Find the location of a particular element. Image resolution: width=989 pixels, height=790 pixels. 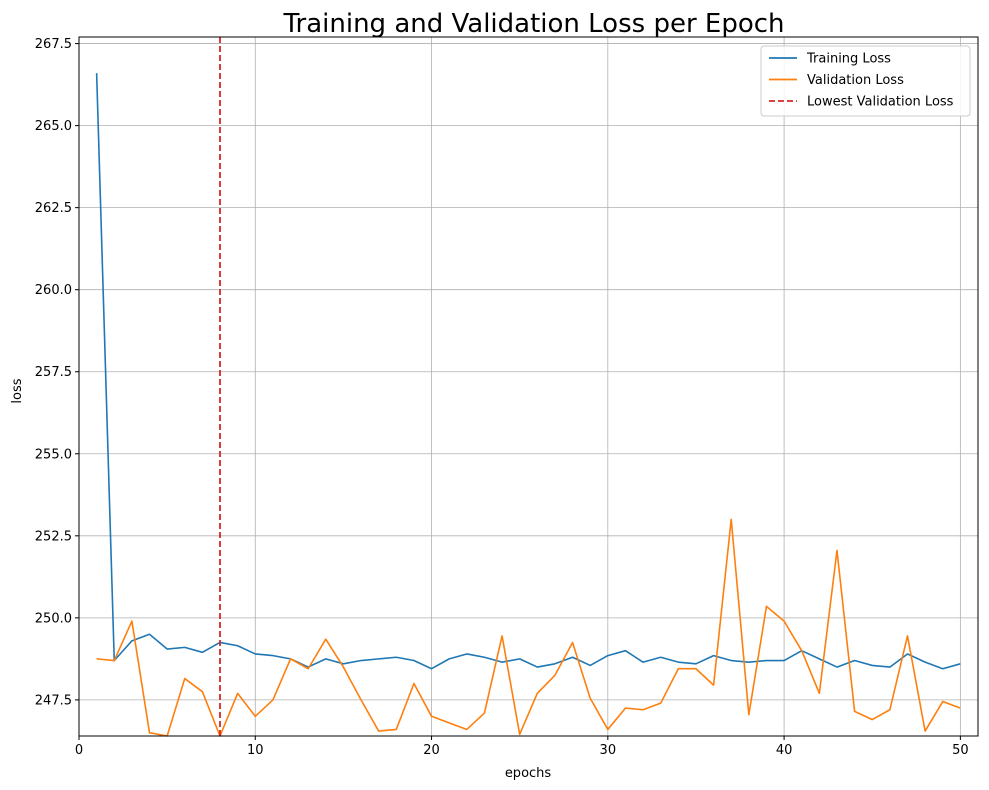

legend-box is located at coordinates (865, 81).